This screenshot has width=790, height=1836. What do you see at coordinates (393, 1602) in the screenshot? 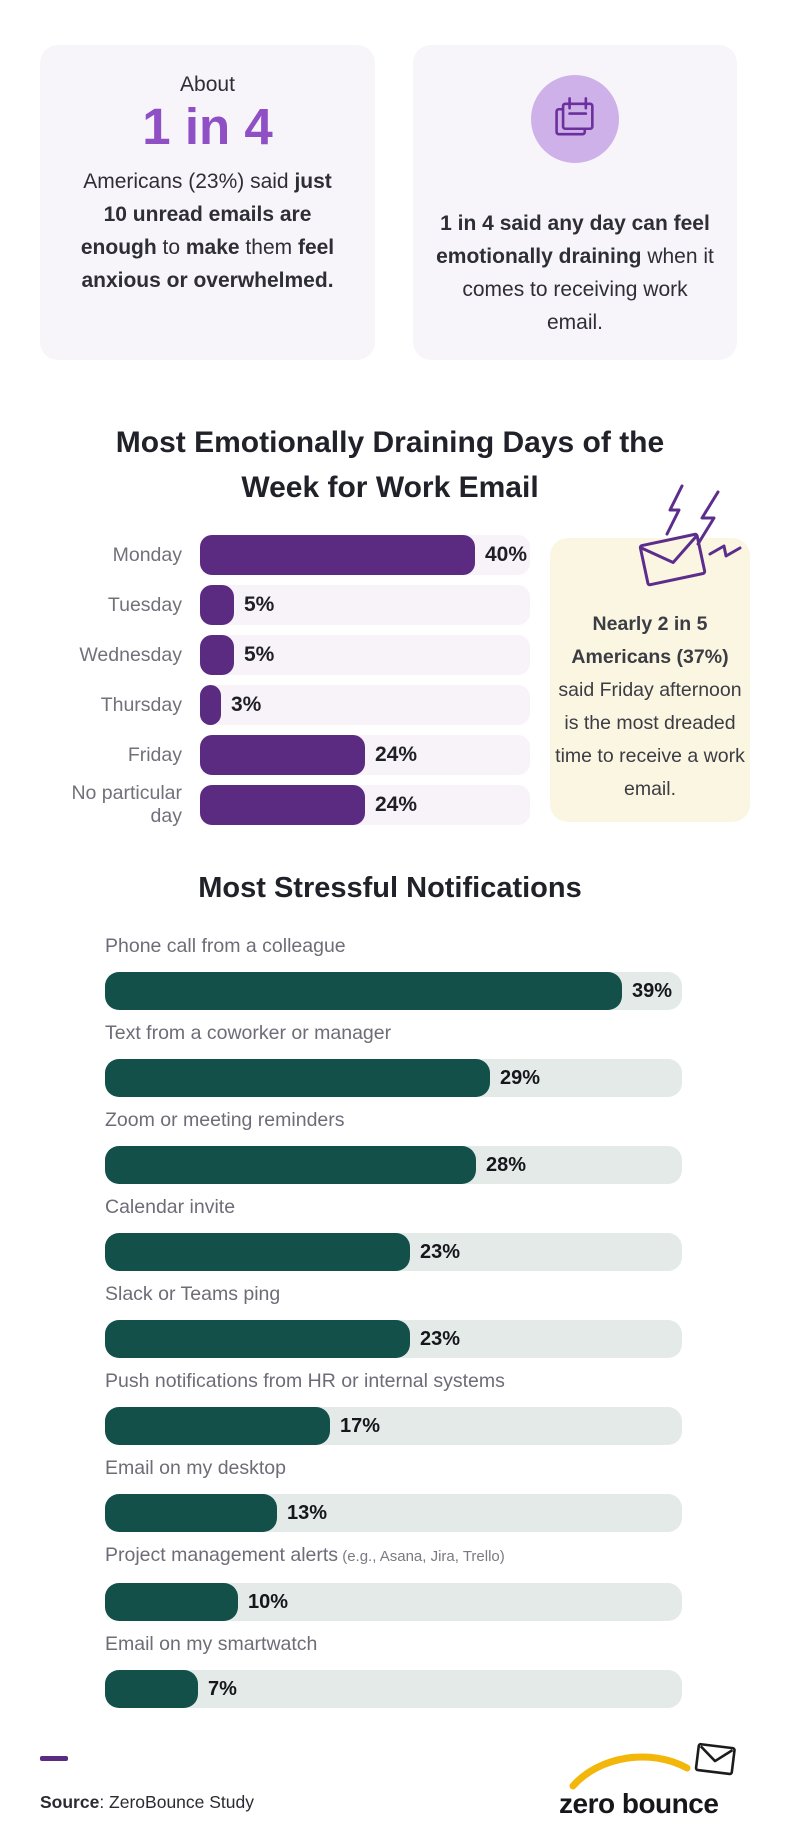
I see `bar-track: 10%` at bounding box center [393, 1602].